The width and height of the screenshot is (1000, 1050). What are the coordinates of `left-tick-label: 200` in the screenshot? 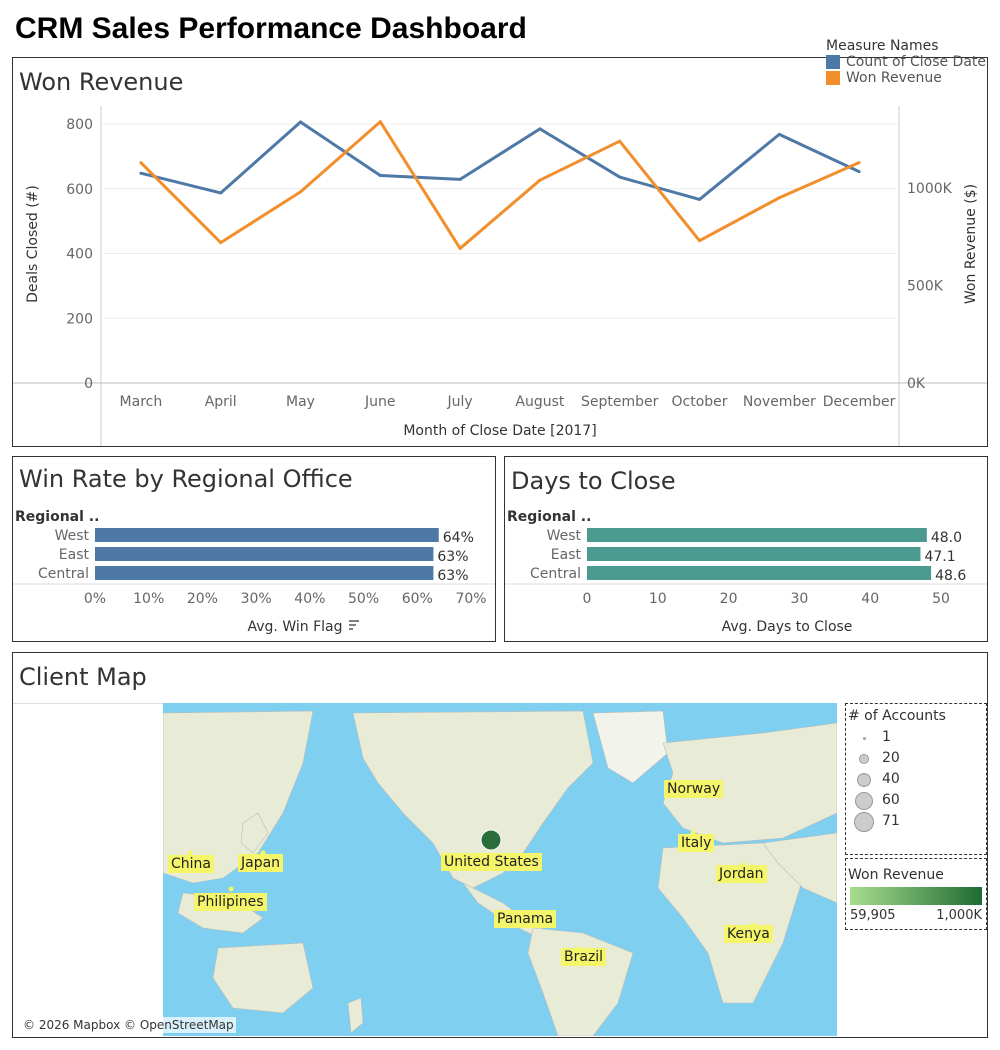 It's located at (79, 319).